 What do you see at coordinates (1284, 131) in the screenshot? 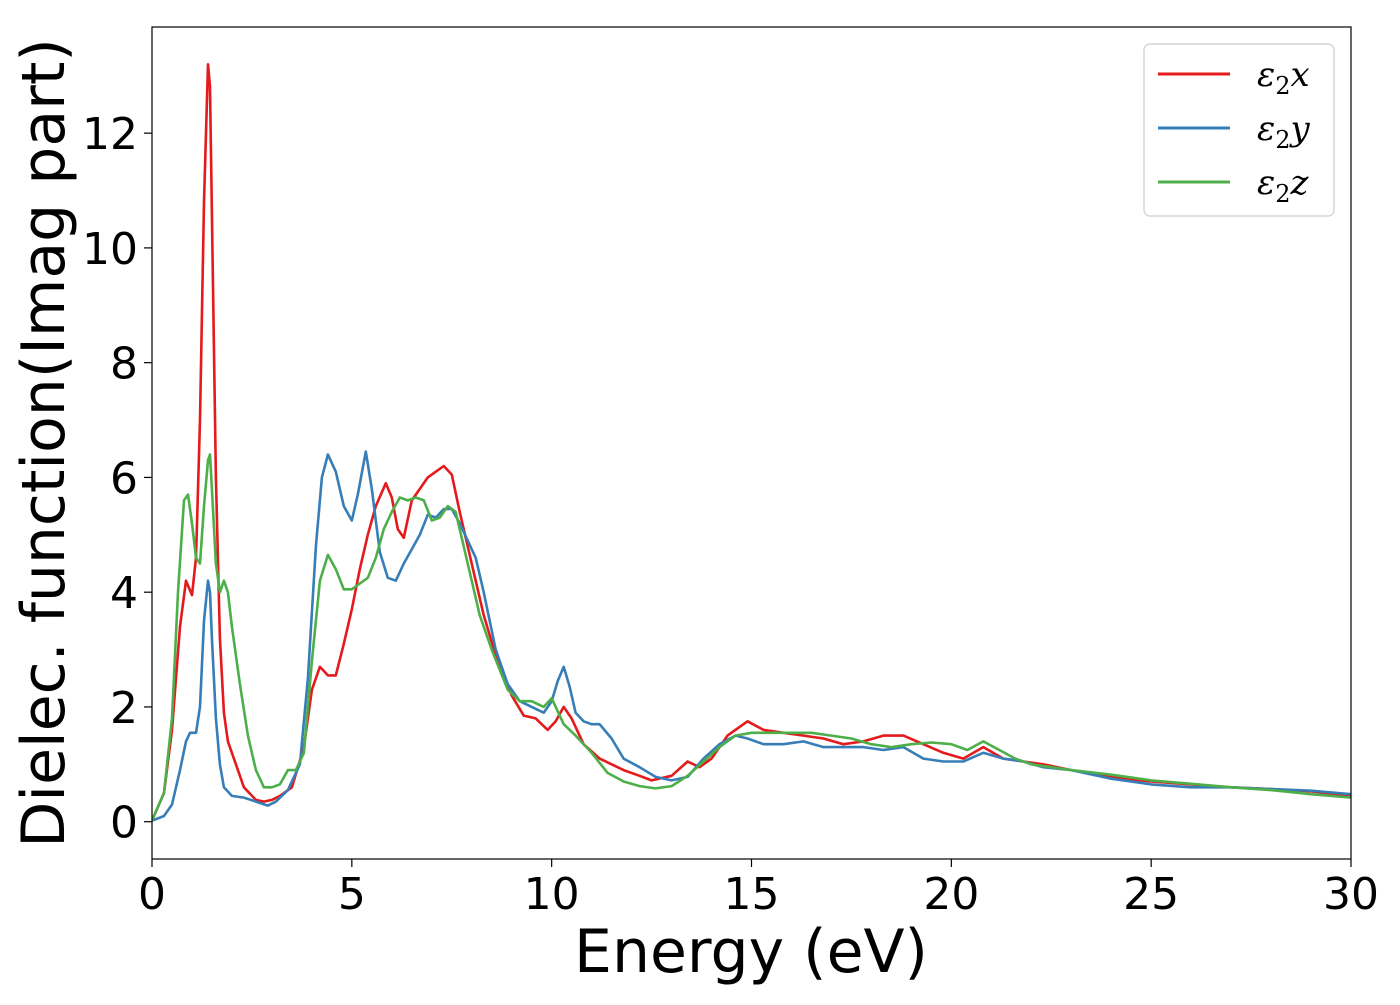
I see `legend-label-y: ε2y` at bounding box center [1284, 131].